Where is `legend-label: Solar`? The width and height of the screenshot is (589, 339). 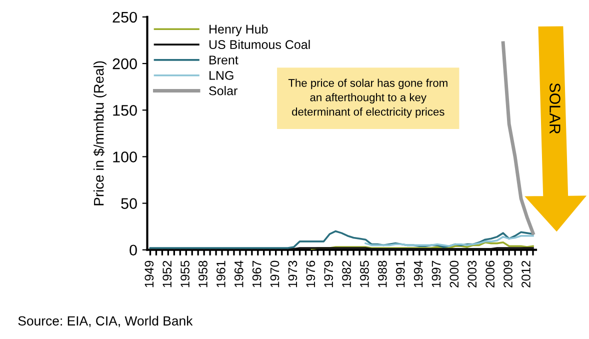
legend-label: Solar is located at coordinates (223, 91).